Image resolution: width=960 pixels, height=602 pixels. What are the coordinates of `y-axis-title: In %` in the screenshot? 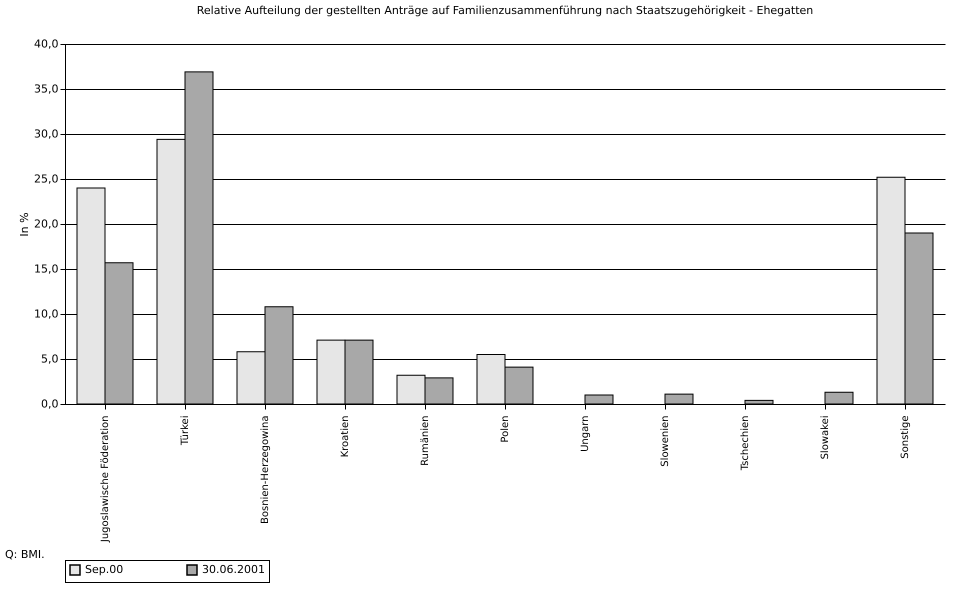 It's located at (25, 224).